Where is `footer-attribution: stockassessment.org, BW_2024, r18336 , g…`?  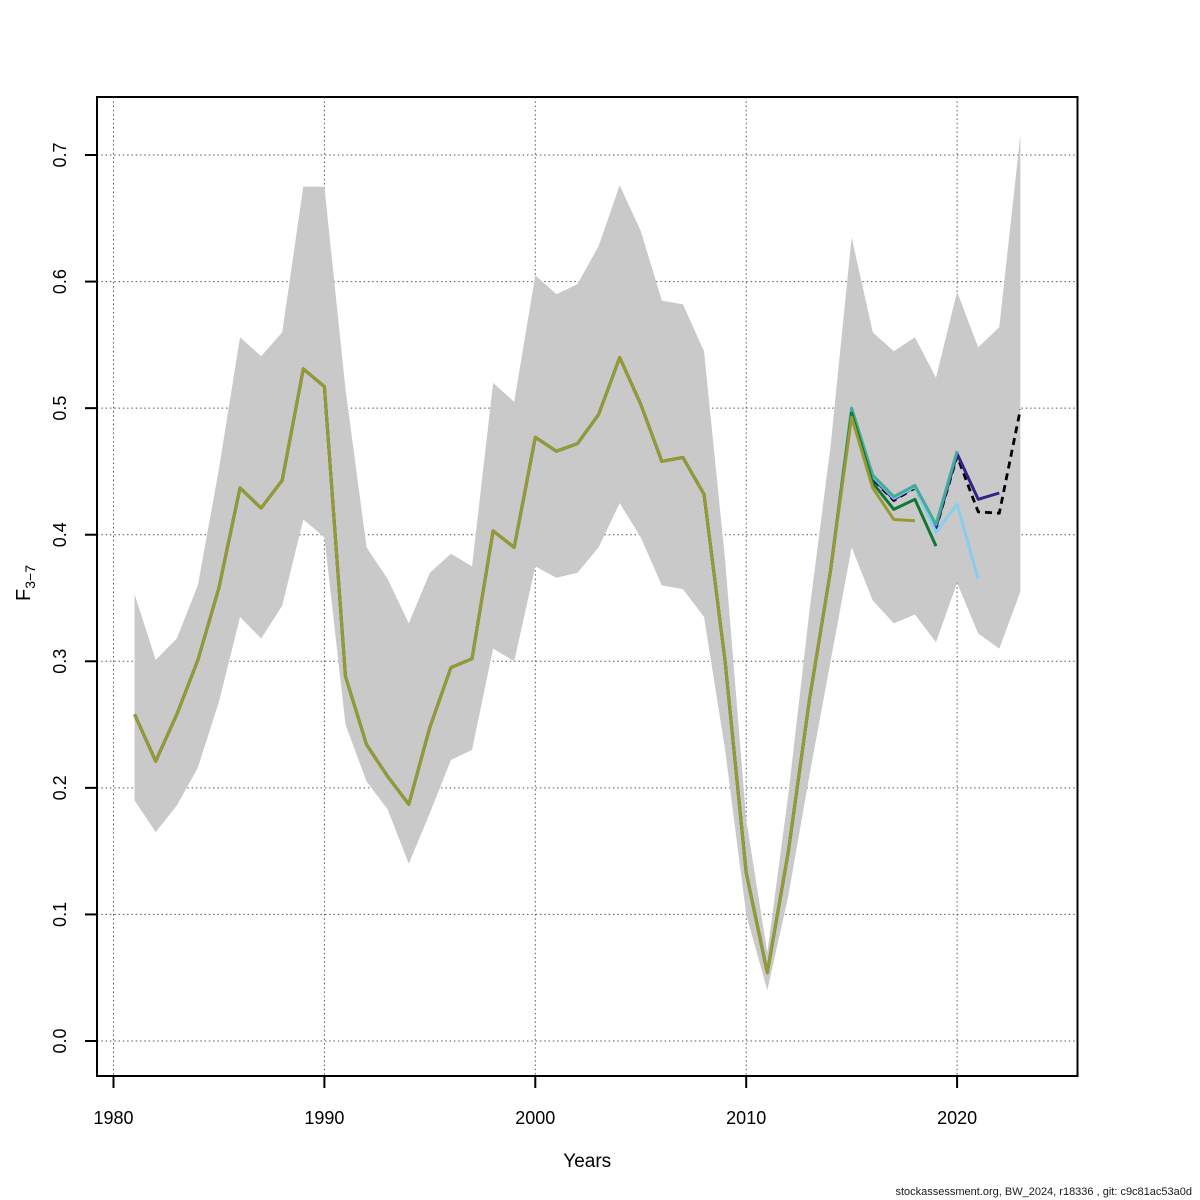
footer-attribution: stockassessment.org, BW_2024, r18336 , g… is located at coordinates (1043, 1192).